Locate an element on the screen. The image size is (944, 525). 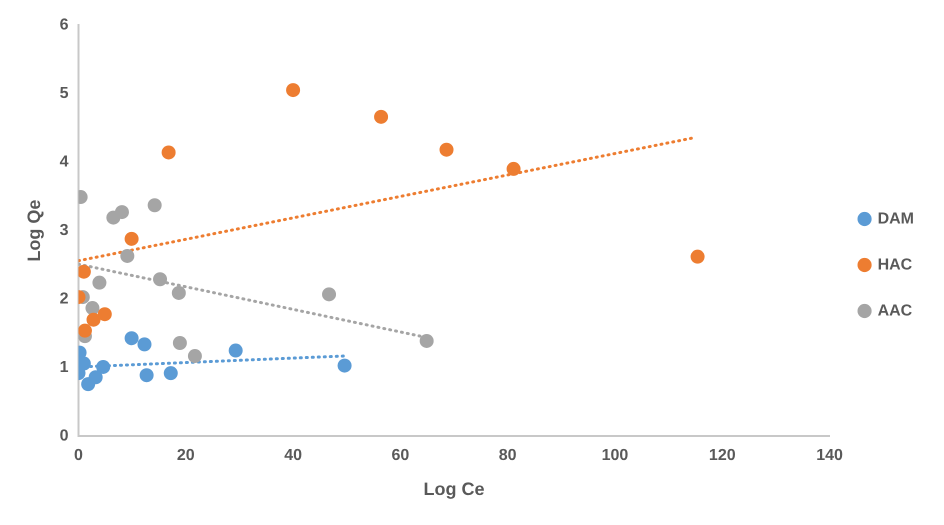
legend-label: HAC is located at coordinates (895, 265).